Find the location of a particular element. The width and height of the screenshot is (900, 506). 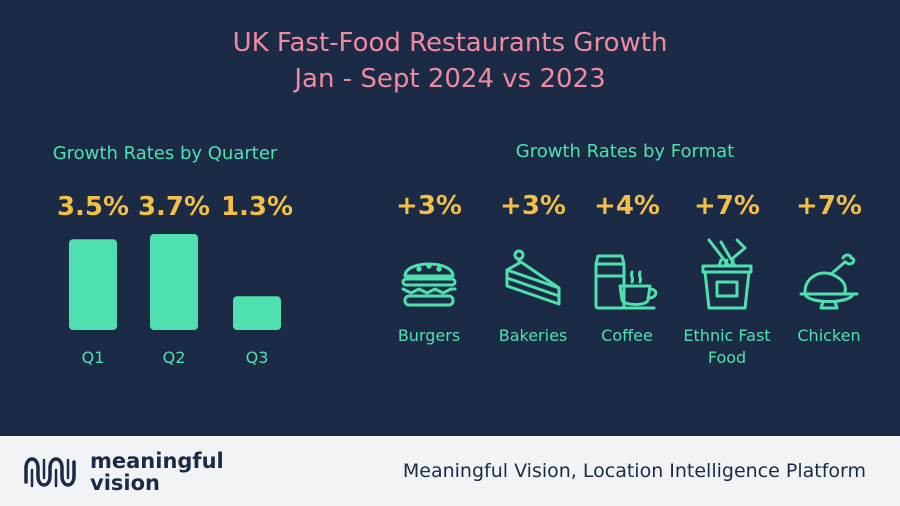

format-label: Chicken is located at coordinates (829, 335).